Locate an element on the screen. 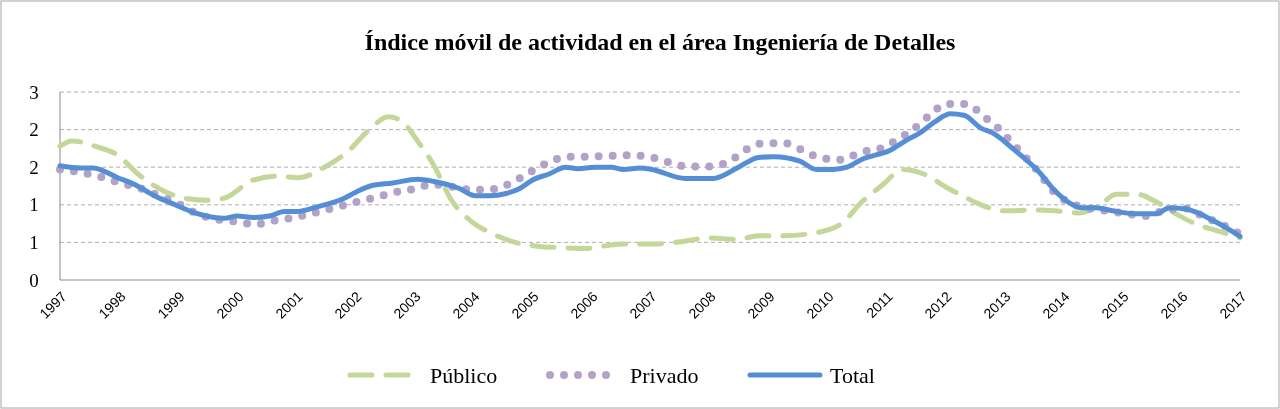  legend-label: Privado is located at coordinates (664, 375).